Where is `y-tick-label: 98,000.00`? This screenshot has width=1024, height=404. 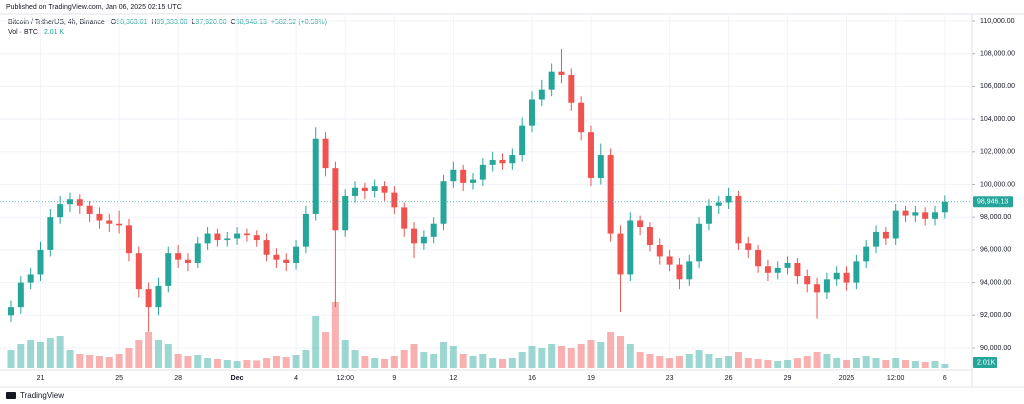
y-tick-label: 98,000.00 is located at coordinates (995, 217).